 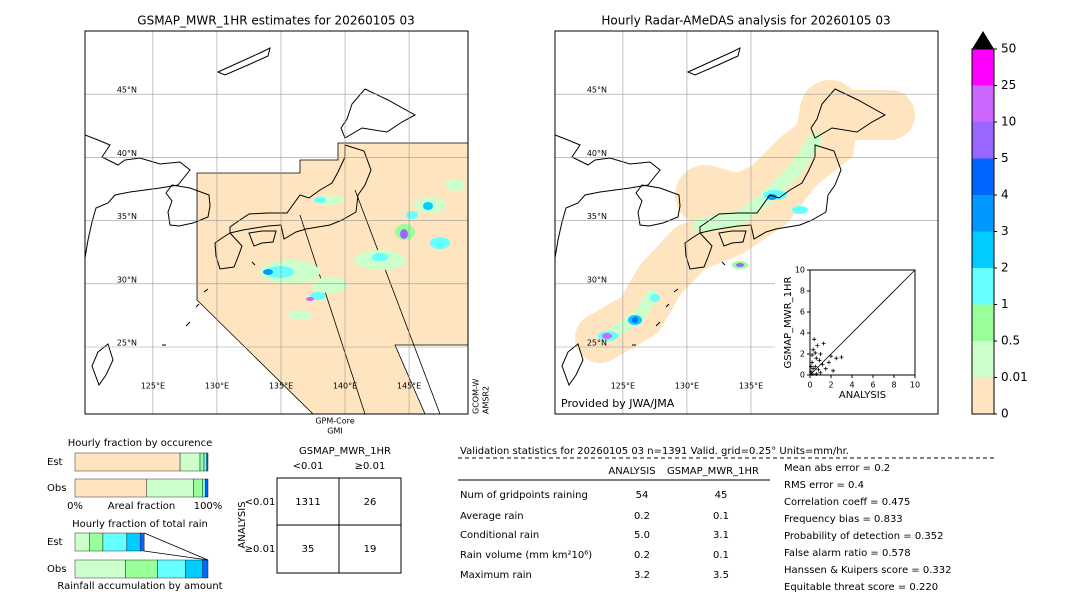 I want to click on column-header: GSMAP_MWR_1HR, so click(x=713, y=471).